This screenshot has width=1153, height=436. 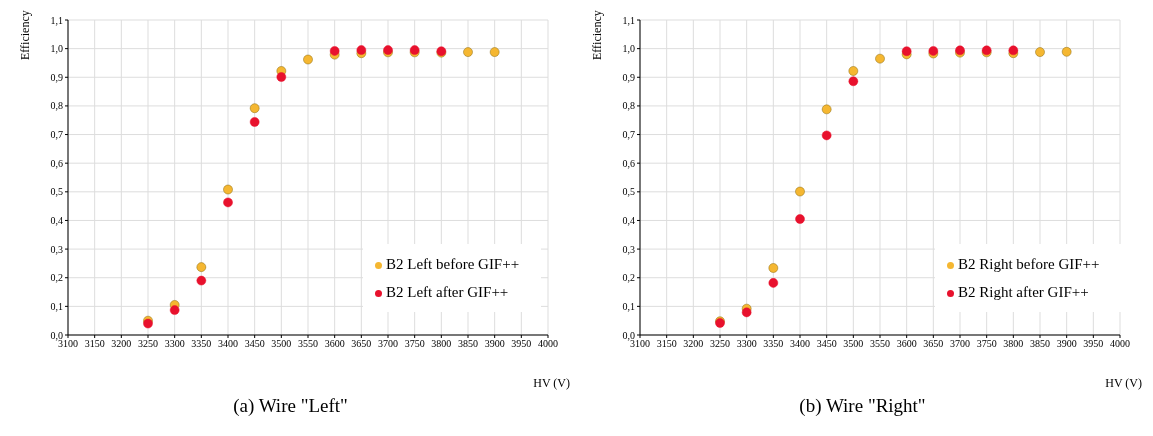 I want to click on legend-label: B2 Left before GIF++, so click(x=453, y=264).